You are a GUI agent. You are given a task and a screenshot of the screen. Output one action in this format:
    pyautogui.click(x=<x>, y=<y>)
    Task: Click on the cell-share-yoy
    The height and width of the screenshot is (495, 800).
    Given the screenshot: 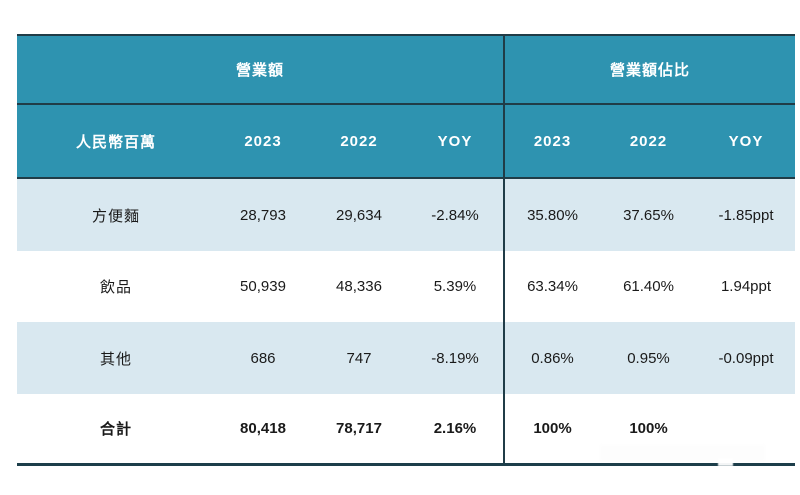 What is the action you would take?
    pyautogui.click(x=746, y=428)
    